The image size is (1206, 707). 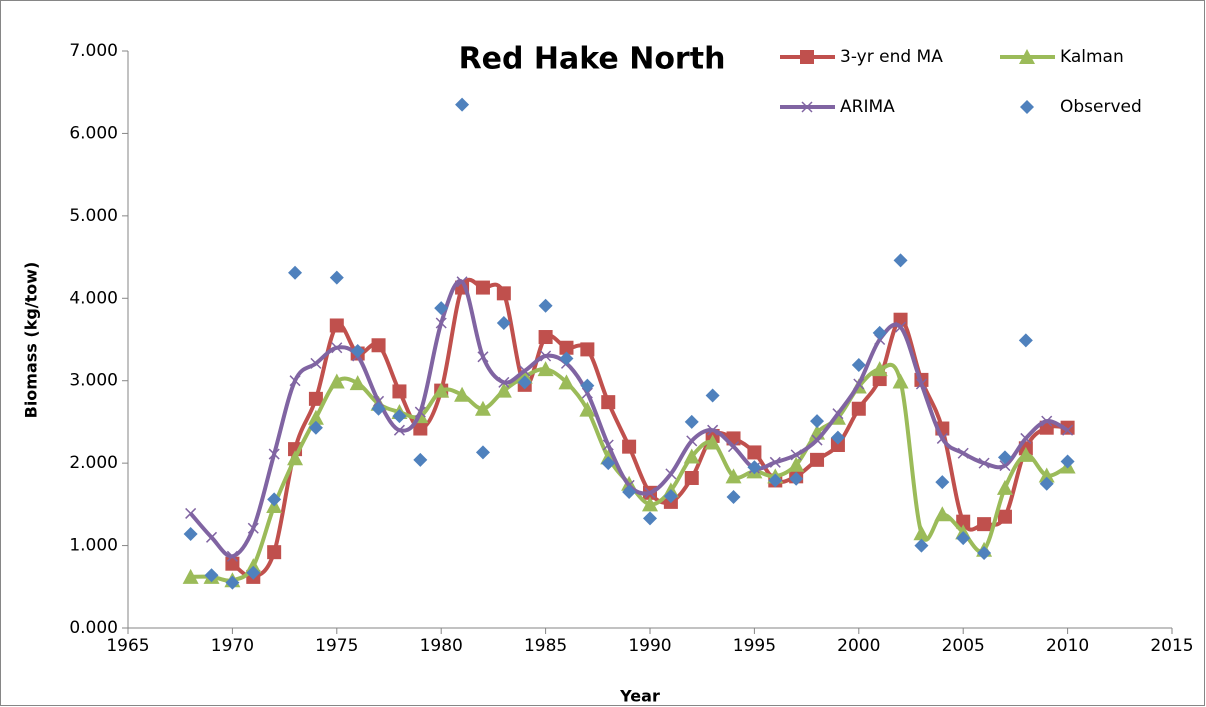 What do you see at coordinates (93, 298) in the screenshot?
I see `y-tick-label: 4.000` at bounding box center [93, 298].